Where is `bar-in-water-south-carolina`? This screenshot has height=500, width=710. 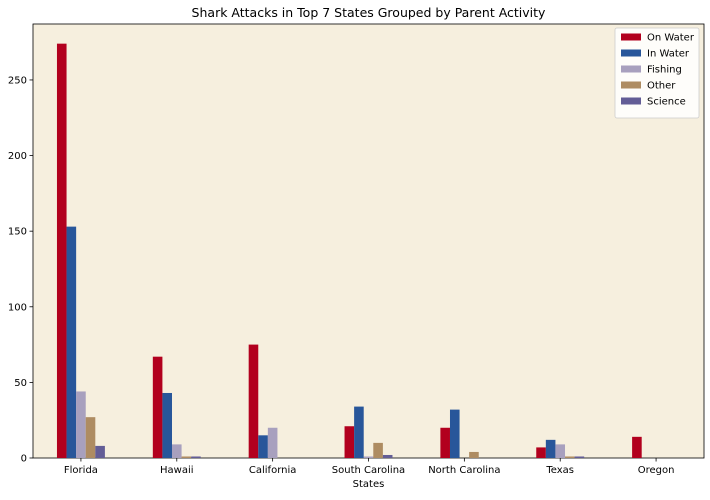 bar-in-water-south-carolina is located at coordinates (359, 432).